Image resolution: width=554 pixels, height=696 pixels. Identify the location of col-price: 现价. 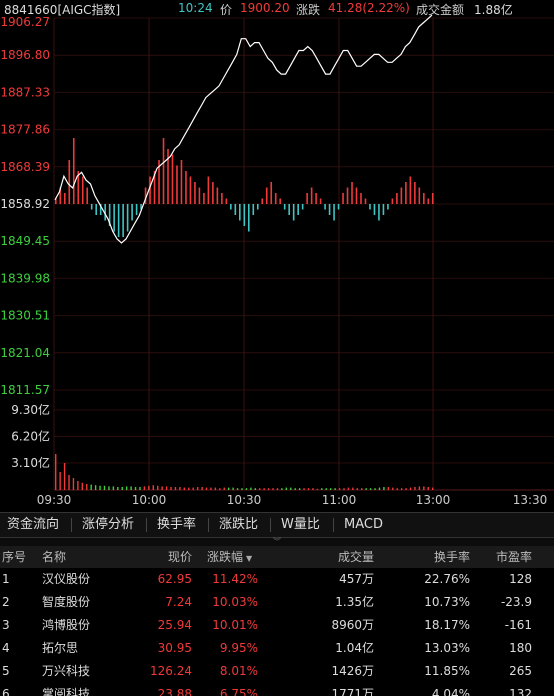
(179, 557).